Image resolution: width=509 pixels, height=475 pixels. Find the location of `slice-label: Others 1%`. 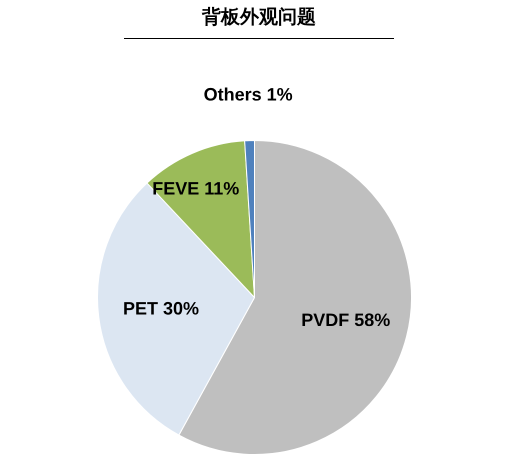

slice-label: Others 1% is located at coordinates (248, 94).